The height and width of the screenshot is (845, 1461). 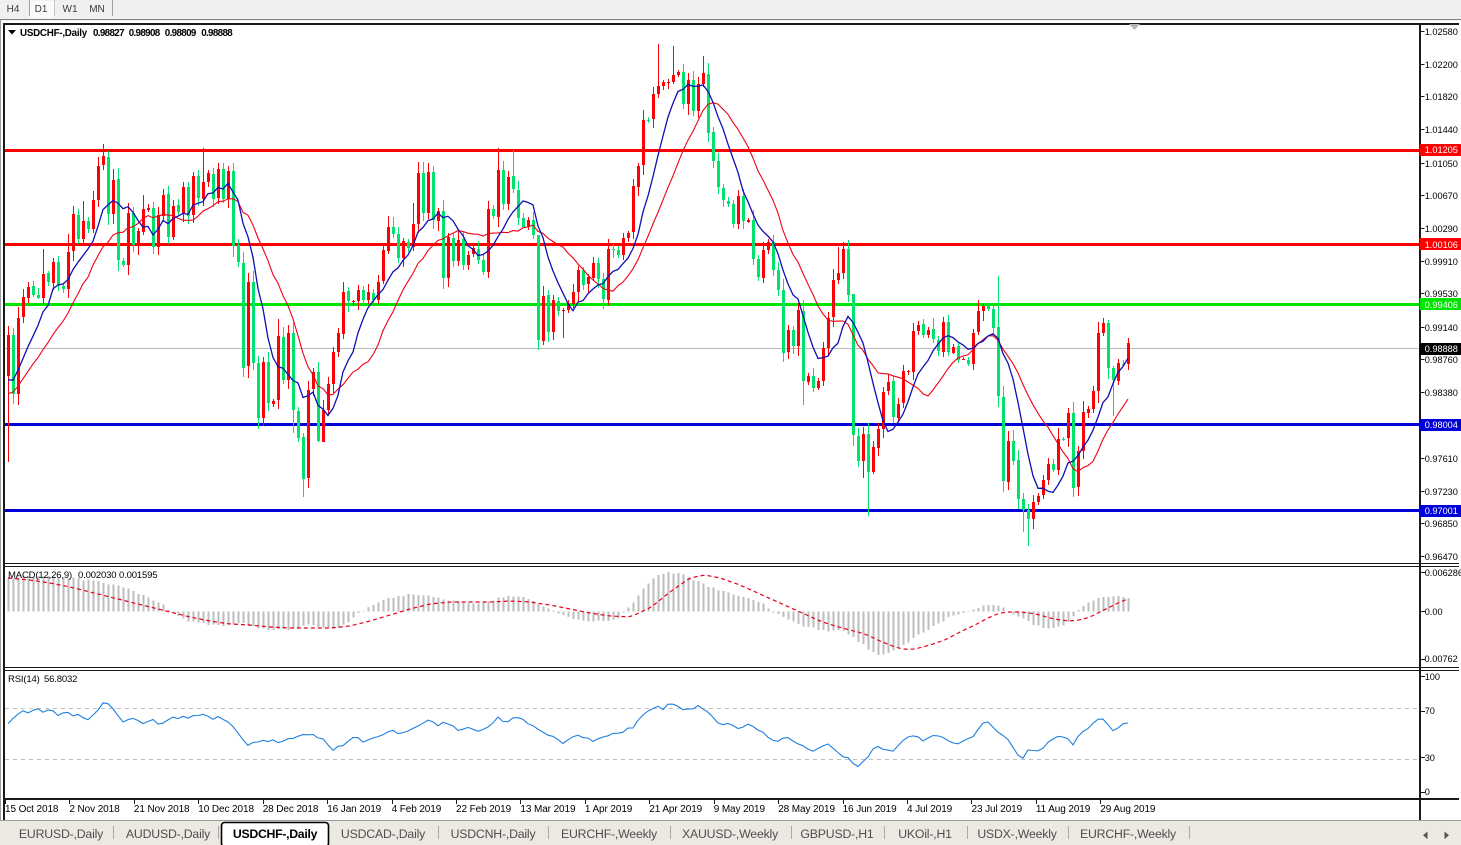 I want to click on svg-text: 70, so click(x=1430, y=711).